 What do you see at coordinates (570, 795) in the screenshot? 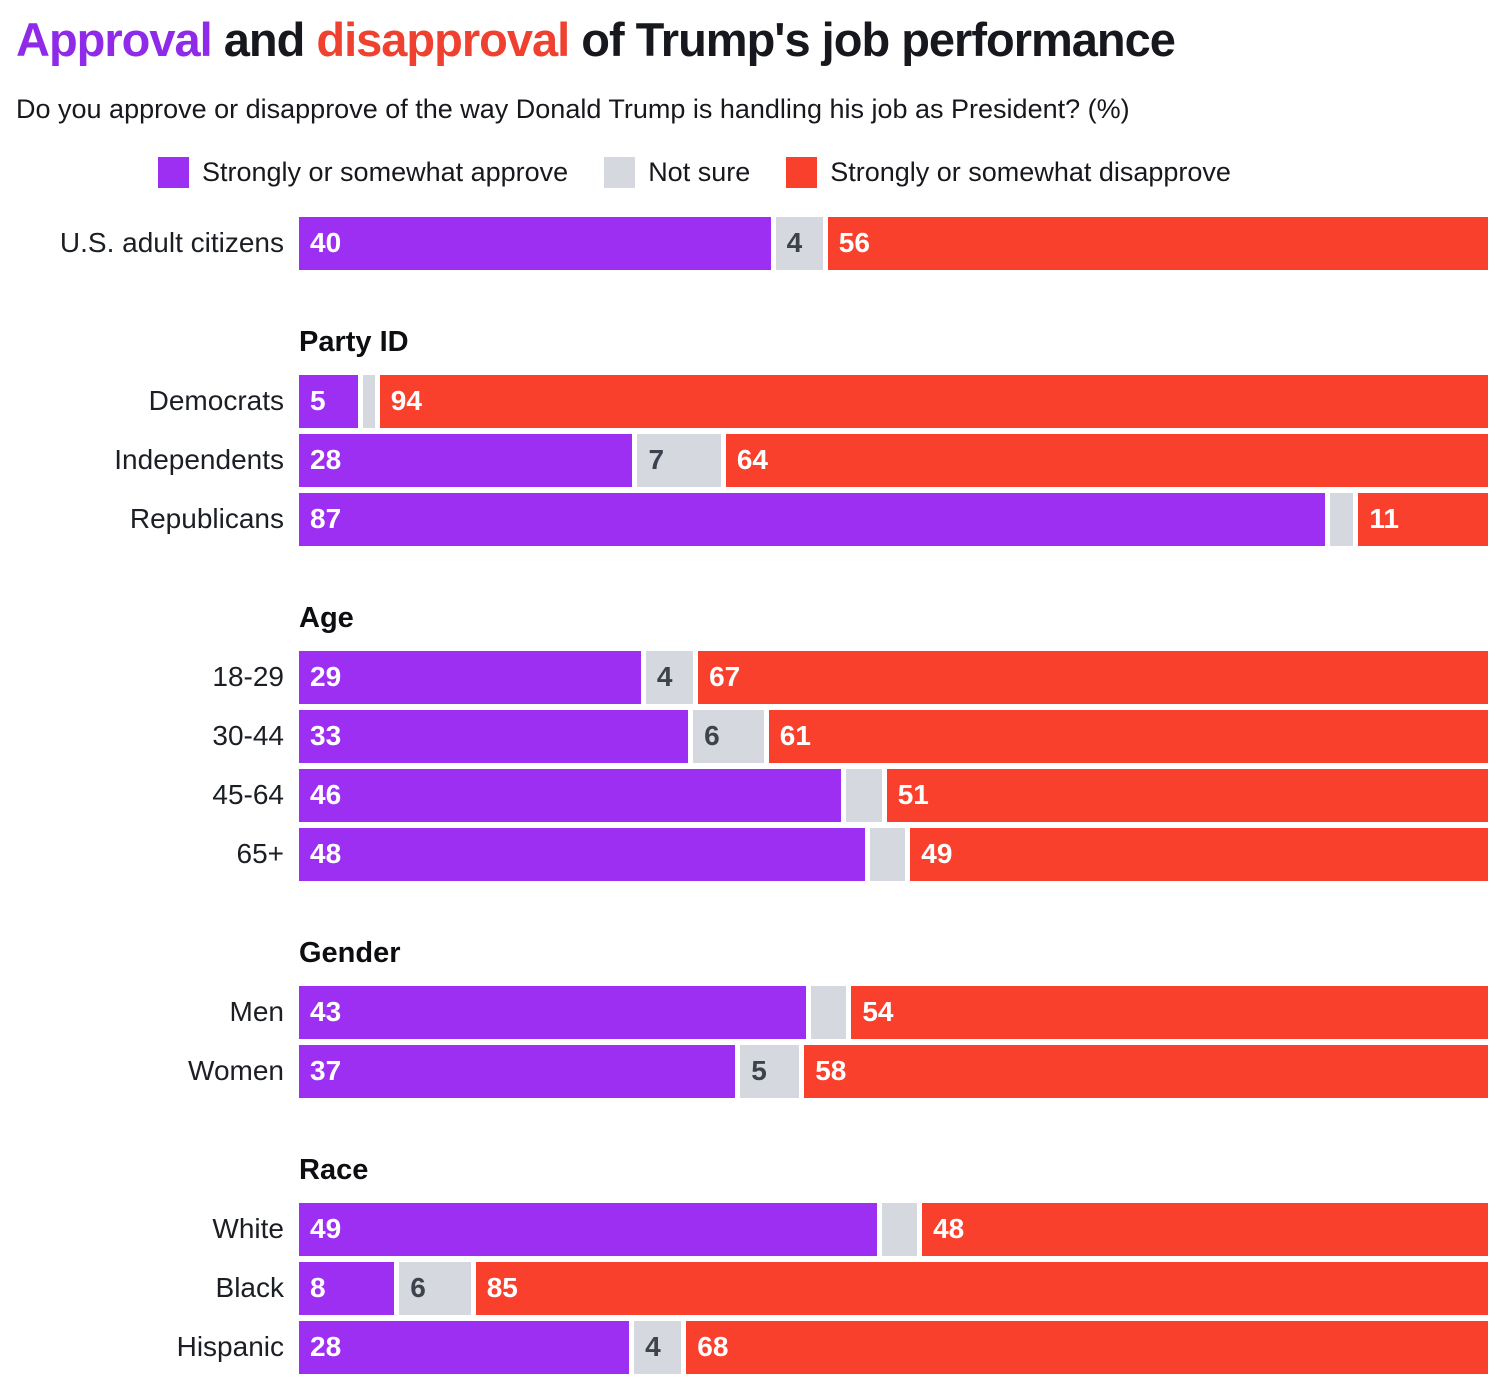
I see `segment-approve: 46` at bounding box center [570, 795].